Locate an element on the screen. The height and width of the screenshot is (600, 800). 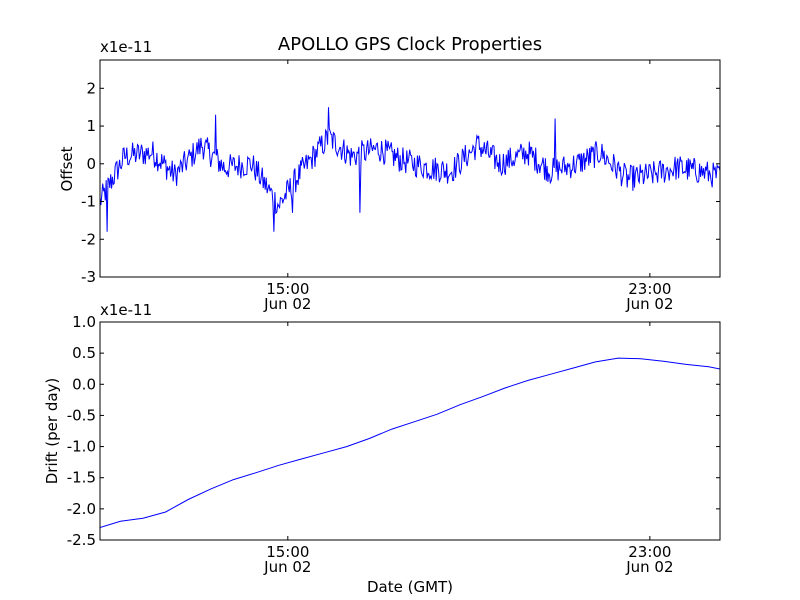
drift-y-multiplier: x1e-11 is located at coordinates (126, 310).